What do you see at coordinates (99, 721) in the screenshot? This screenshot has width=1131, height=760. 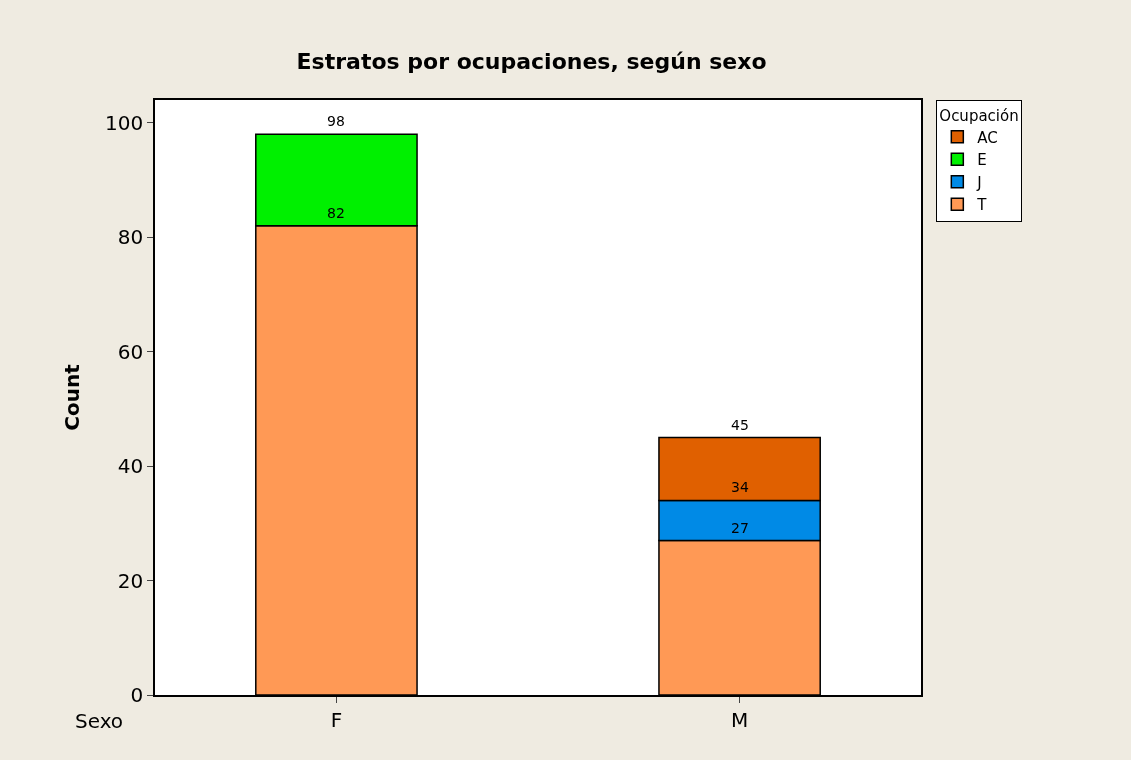 I see `x-axis-title: Sexo` at bounding box center [99, 721].